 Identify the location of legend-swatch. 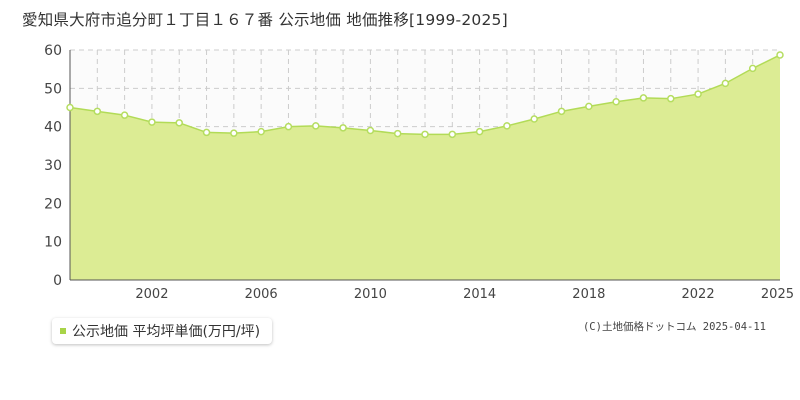
(63, 331).